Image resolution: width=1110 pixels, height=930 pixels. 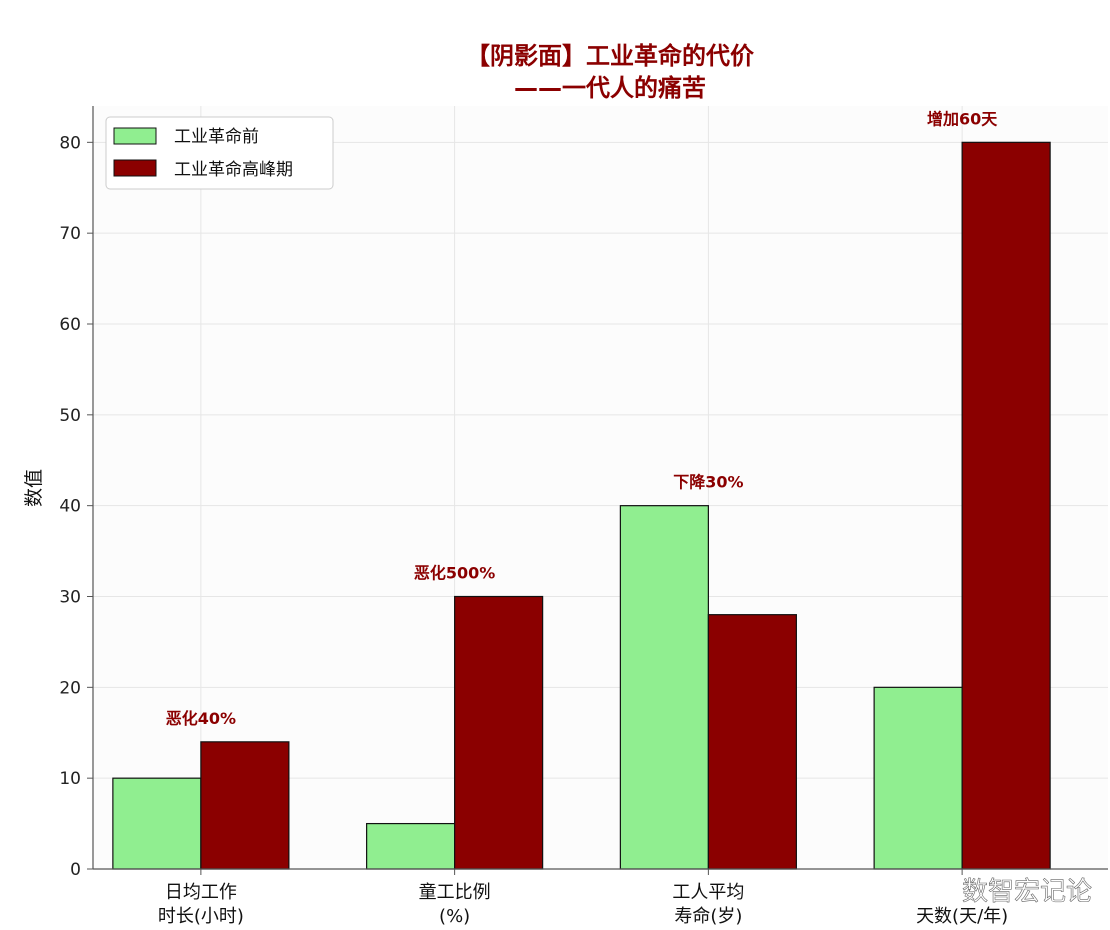 What do you see at coordinates (708, 916) in the screenshot?
I see `x-tick-label: 寿命(岁)` at bounding box center [708, 916].